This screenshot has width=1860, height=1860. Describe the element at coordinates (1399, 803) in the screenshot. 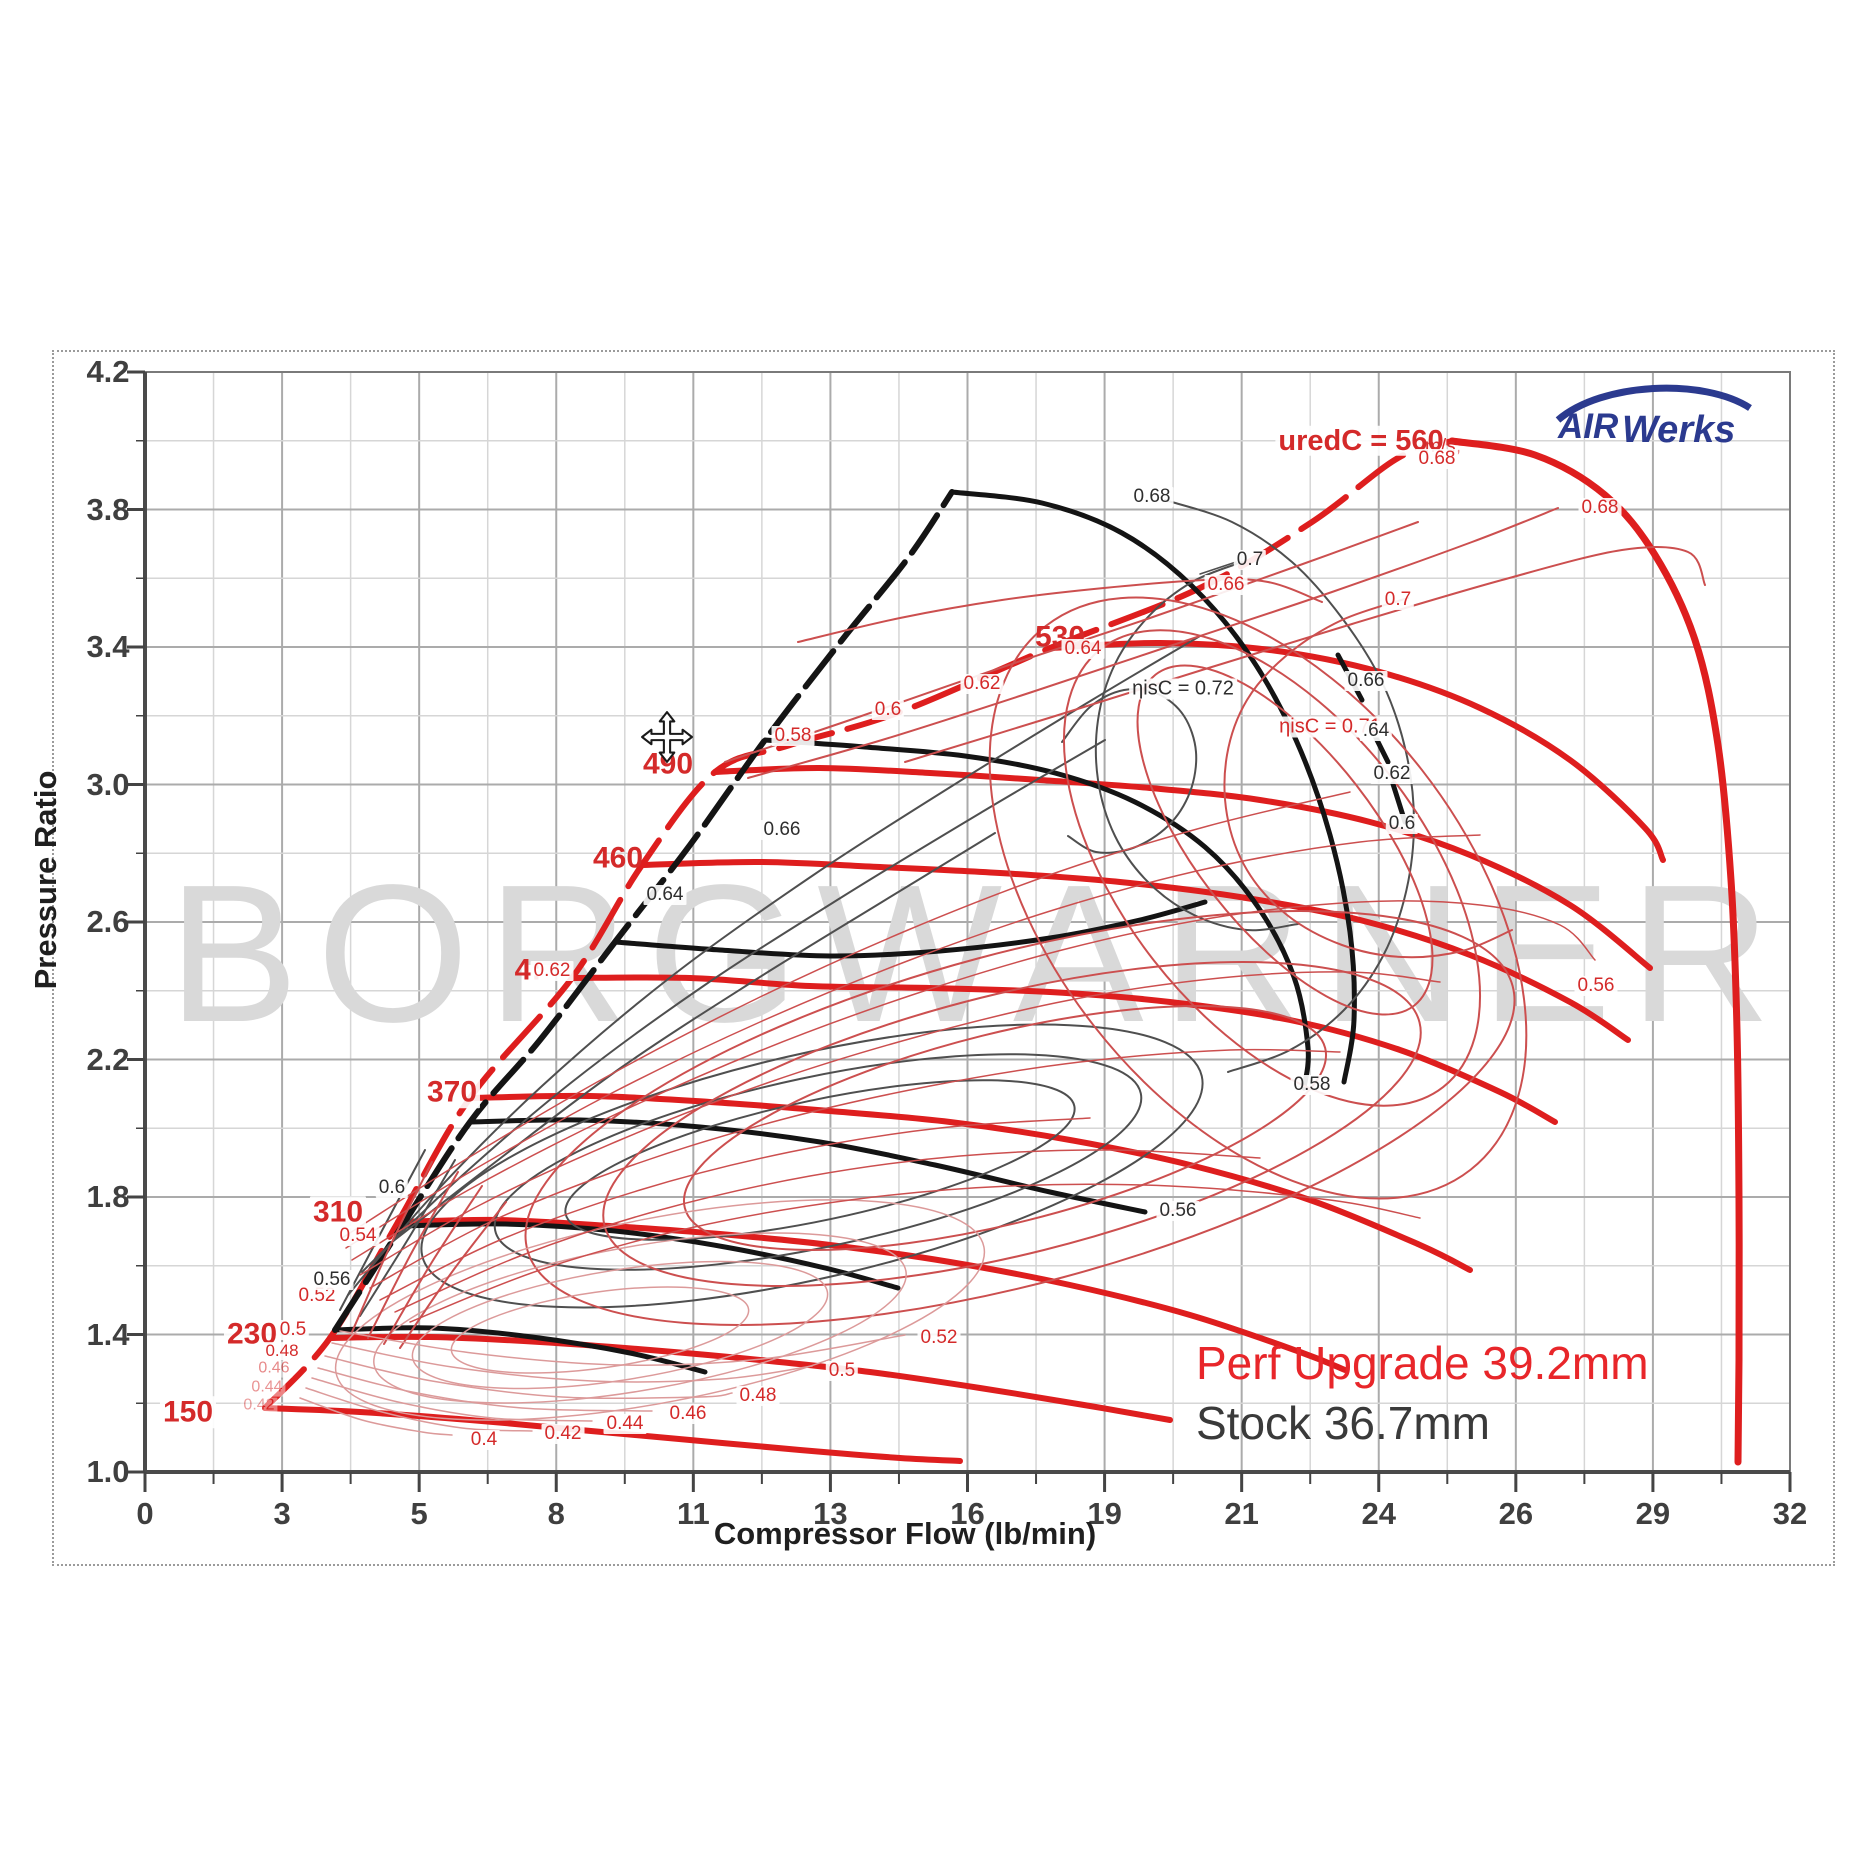

I see `black-choke-dash-c` at that location.